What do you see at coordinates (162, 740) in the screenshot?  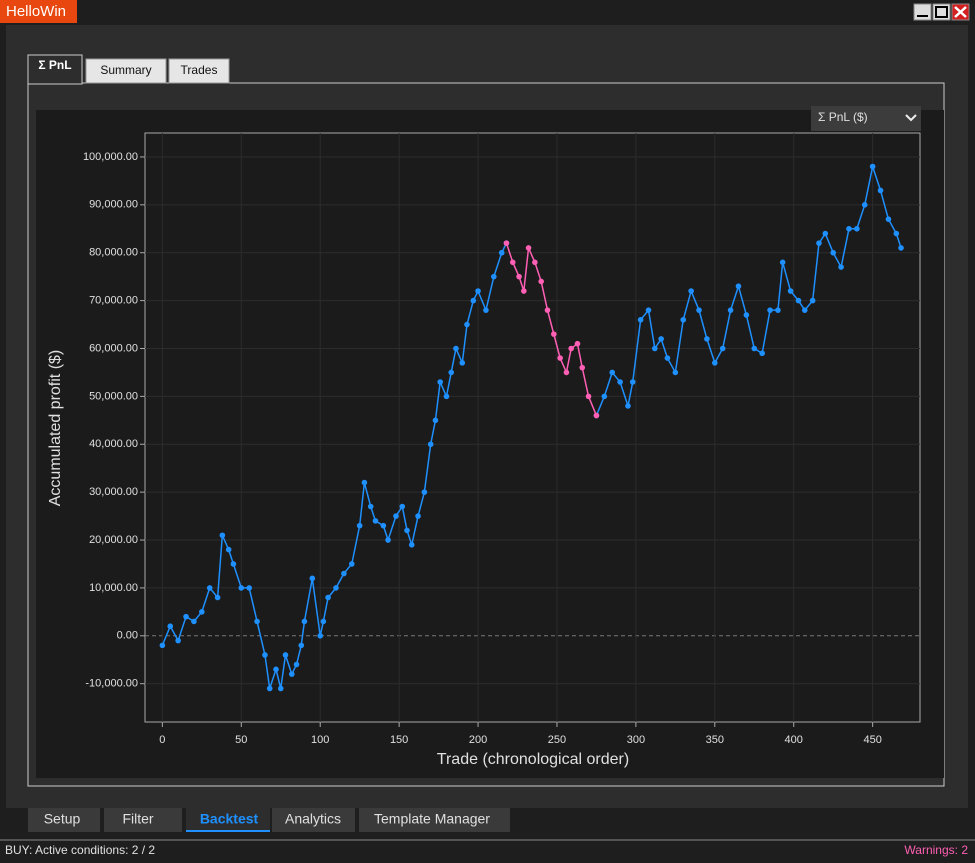 I see `x-tick-label: 0` at bounding box center [162, 740].